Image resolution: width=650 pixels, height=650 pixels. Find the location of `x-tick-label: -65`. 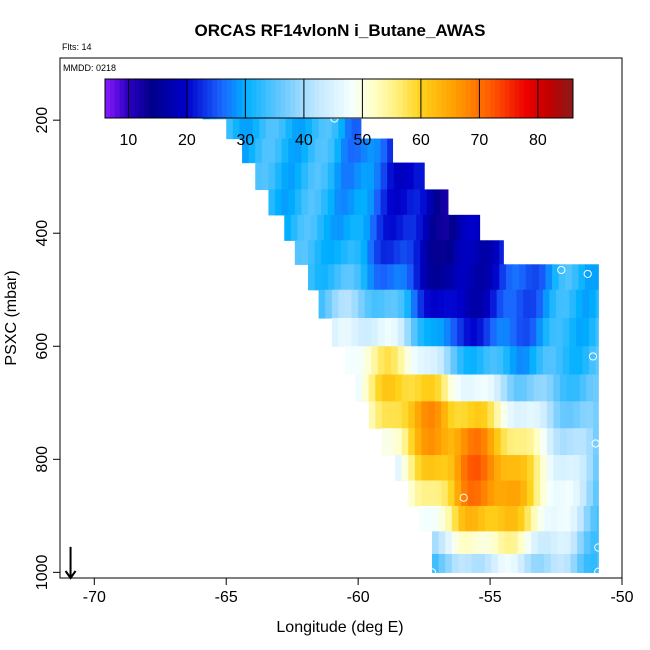

x-tick-label: -65 is located at coordinates (226, 597).